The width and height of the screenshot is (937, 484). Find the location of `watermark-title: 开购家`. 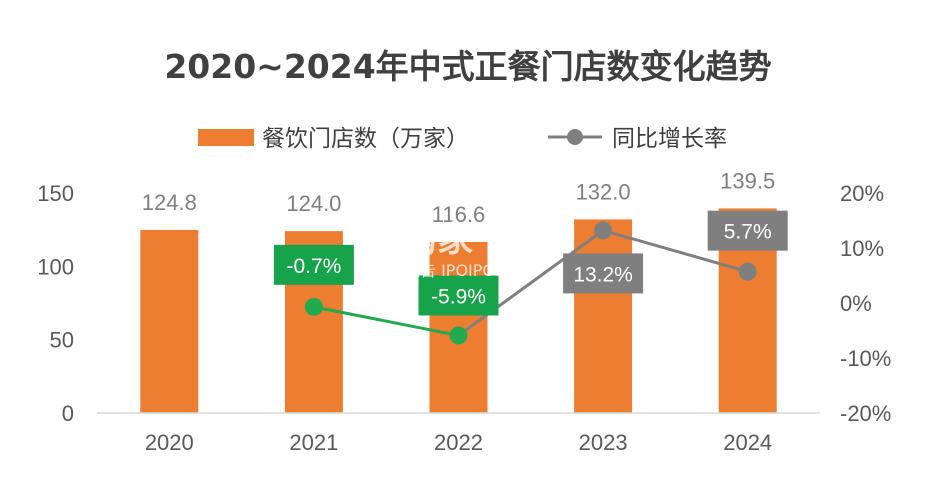

watermark-title: 开购家 is located at coordinates (419, 239).